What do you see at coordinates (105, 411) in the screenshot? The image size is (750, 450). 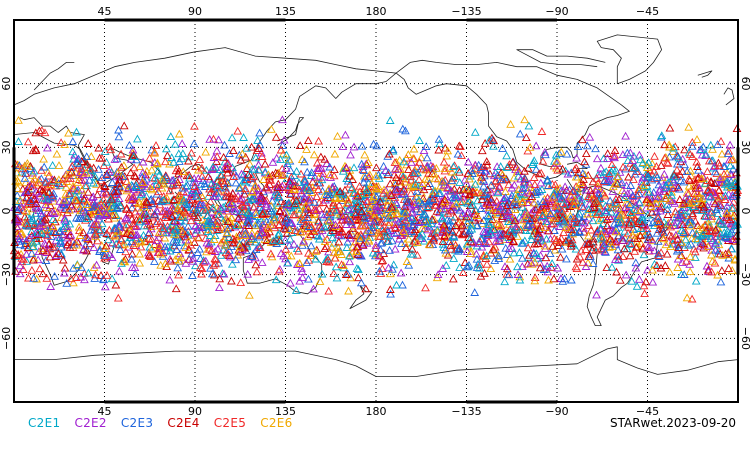 I see `lon-label-bottom: 45` at bounding box center [105, 411].